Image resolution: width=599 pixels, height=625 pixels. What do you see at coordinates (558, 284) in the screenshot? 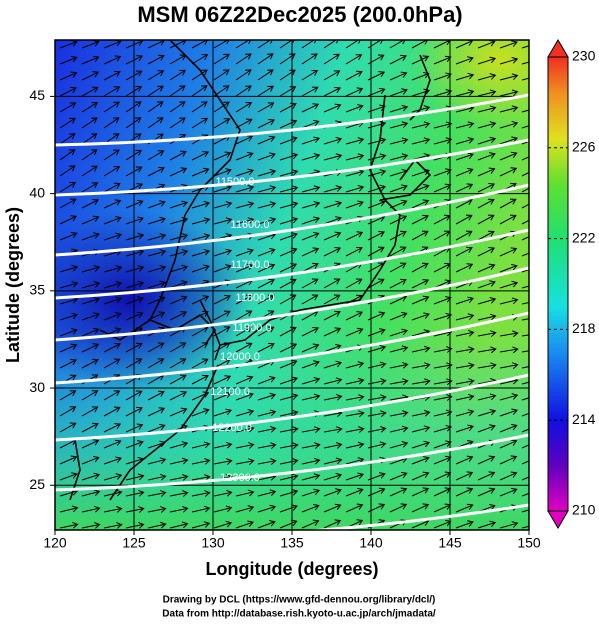
I see `colorbar-body` at bounding box center [558, 284].